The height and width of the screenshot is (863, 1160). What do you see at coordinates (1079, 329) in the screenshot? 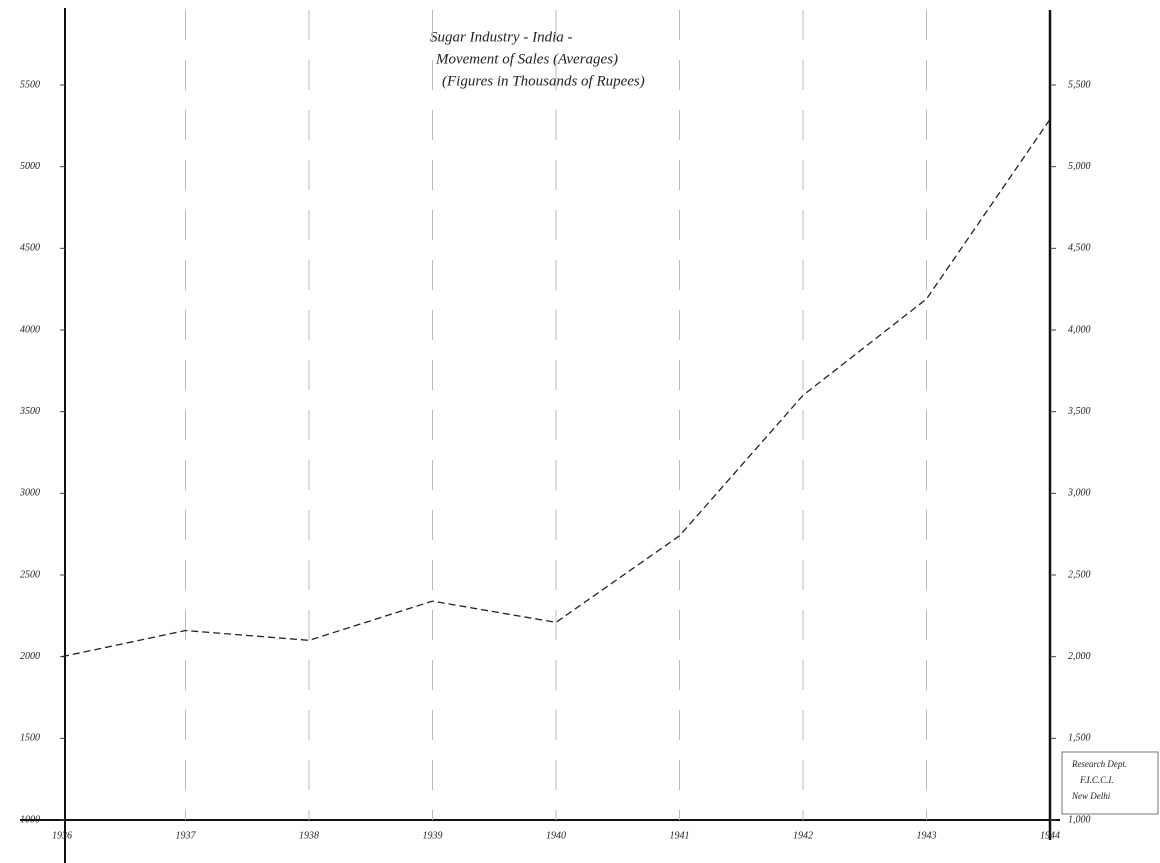
I see `y2-tick-label: 4,000` at bounding box center [1079, 329].